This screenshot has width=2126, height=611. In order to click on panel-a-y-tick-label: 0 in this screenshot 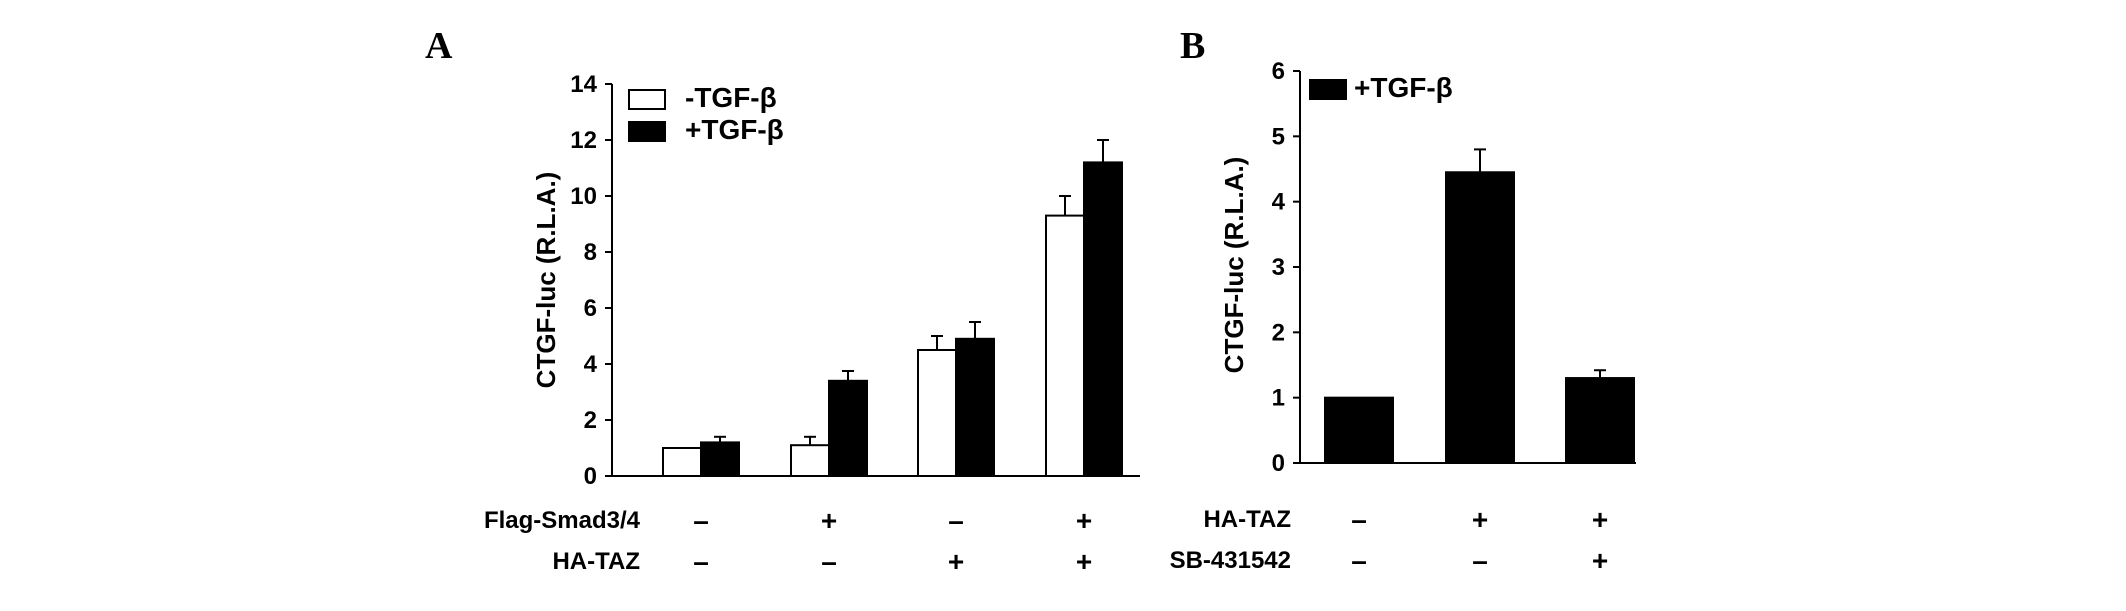, I will do `click(590, 476)`.